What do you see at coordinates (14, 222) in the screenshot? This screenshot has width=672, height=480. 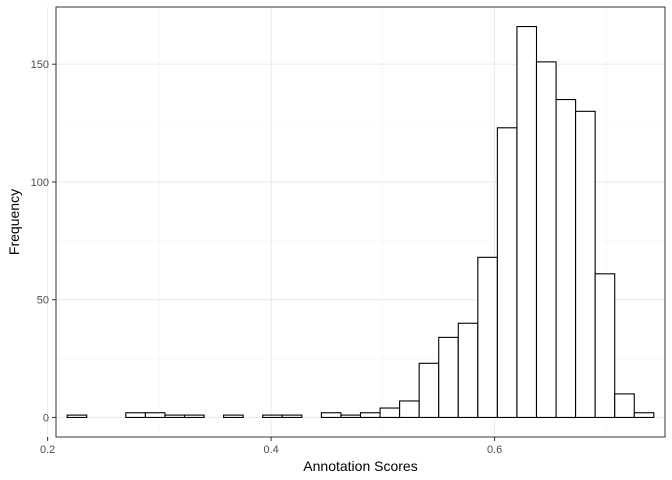 I see `y-axis-title: Frequency` at bounding box center [14, 222].